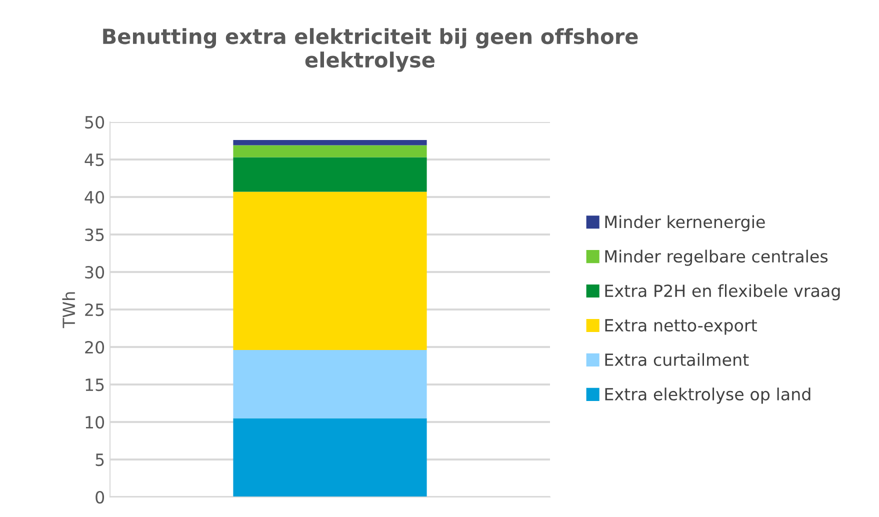 This screenshot has width=879, height=517. What do you see at coordinates (722, 292) in the screenshot?
I see `legend-label: Extra P2H en flexibele vraag` at bounding box center [722, 292].